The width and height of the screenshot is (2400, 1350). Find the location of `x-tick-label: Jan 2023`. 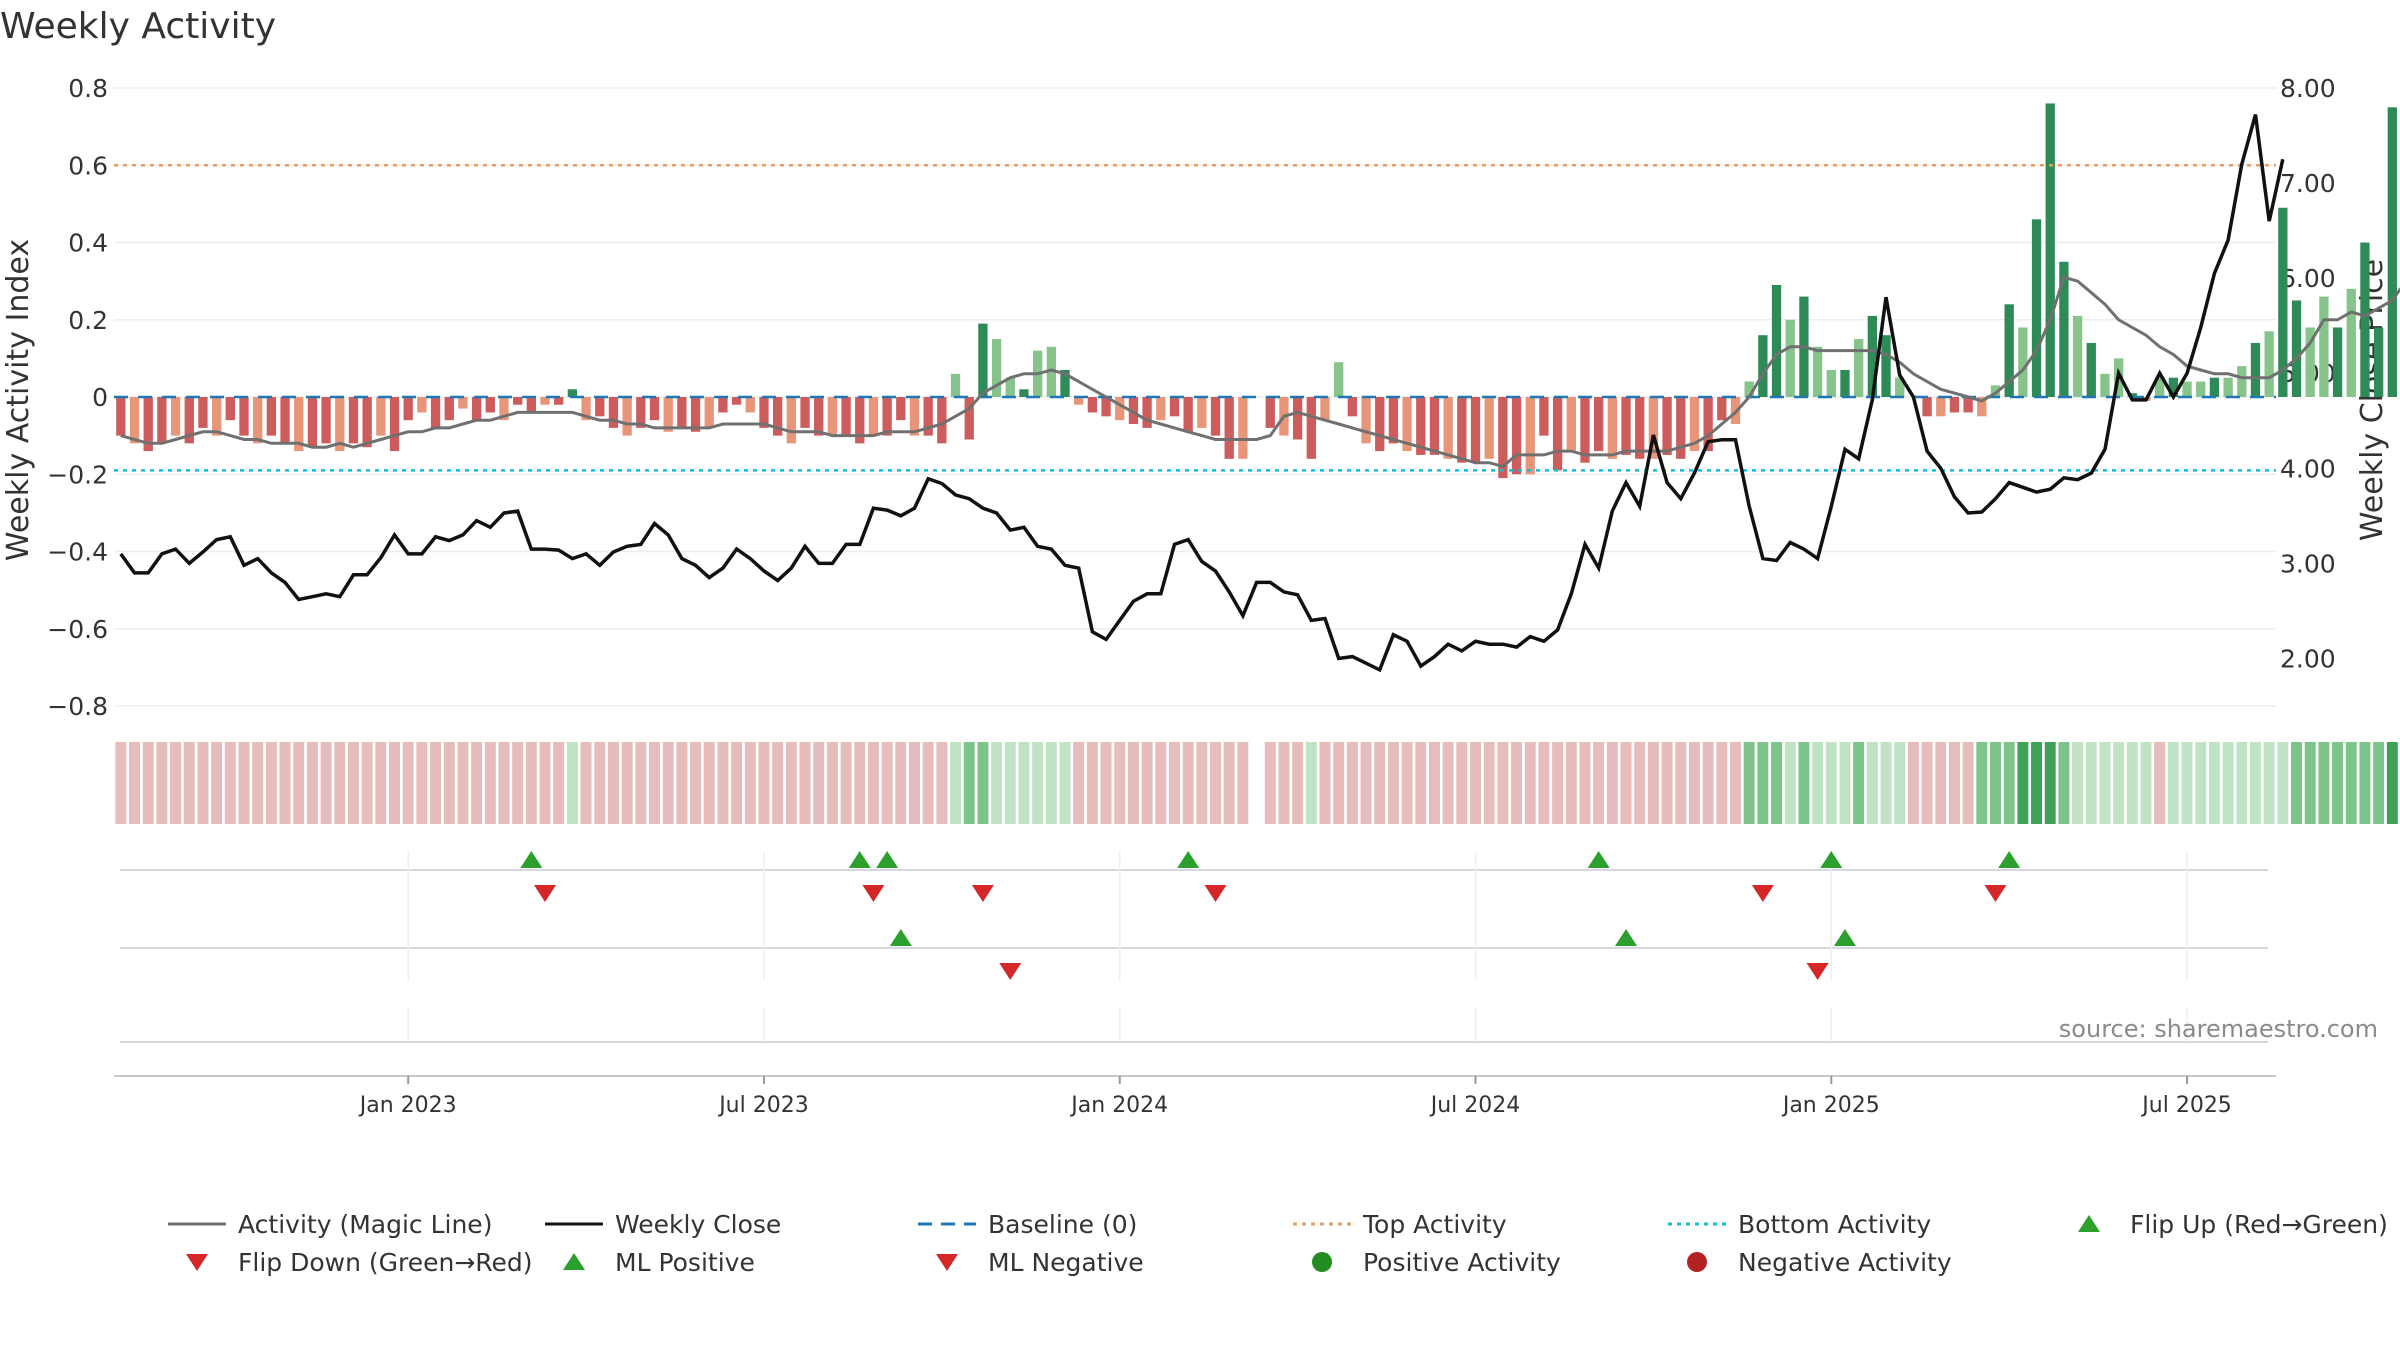

x-tick-label: Jan 2023 is located at coordinates (407, 1105).